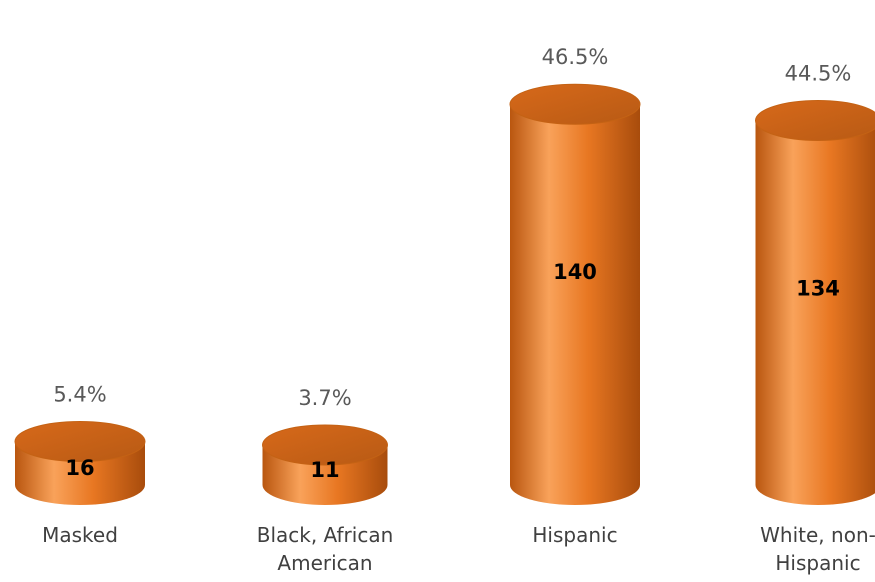  What do you see at coordinates (817, 549) in the screenshot?
I see `category-label: White, non- Hispanic` at bounding box center [817, 549].